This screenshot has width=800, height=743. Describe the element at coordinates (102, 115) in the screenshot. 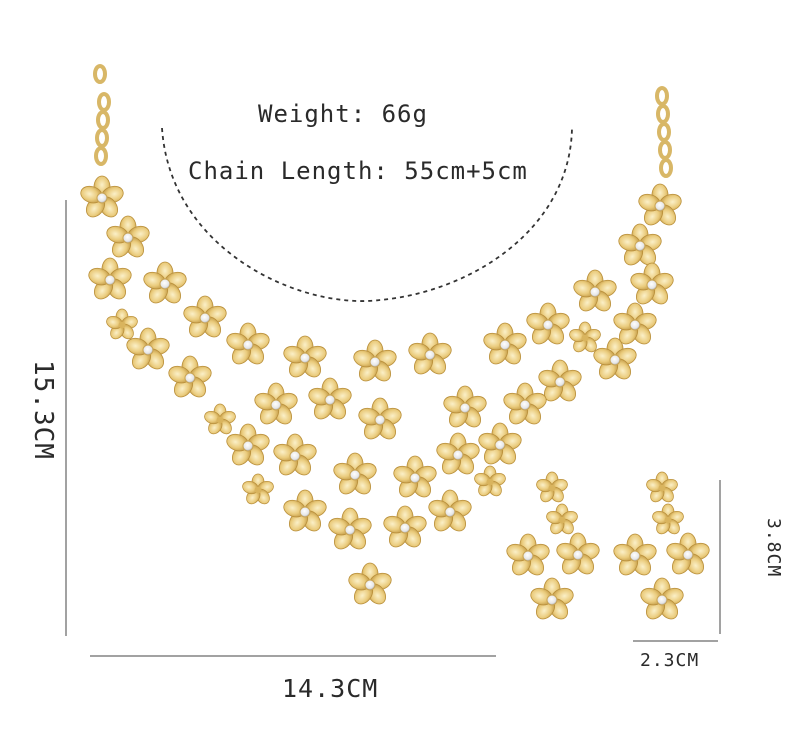

I see `necklace-chain-left` at that location.